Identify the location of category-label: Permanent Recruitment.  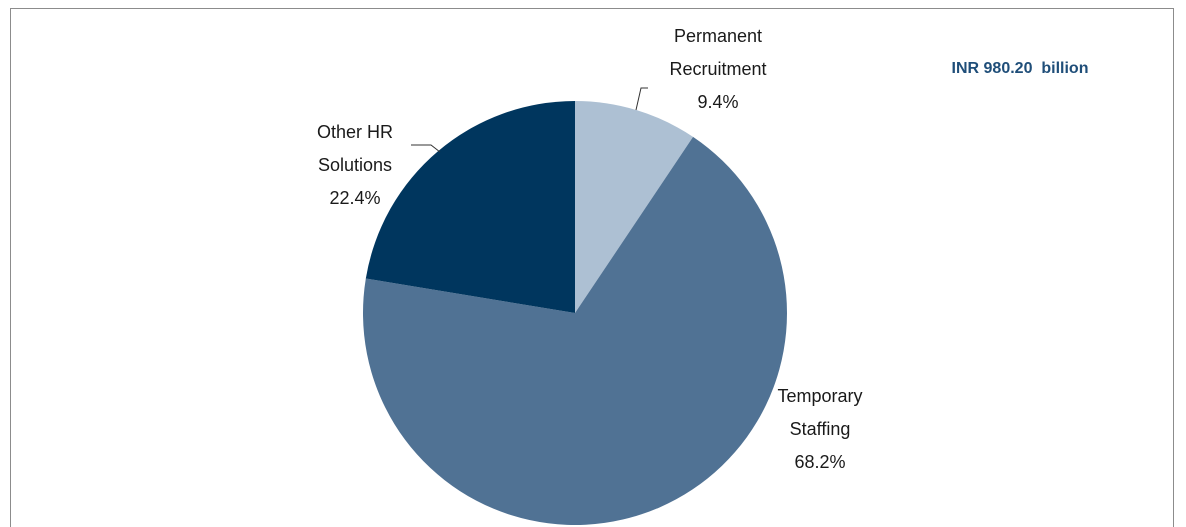
(718, 52).